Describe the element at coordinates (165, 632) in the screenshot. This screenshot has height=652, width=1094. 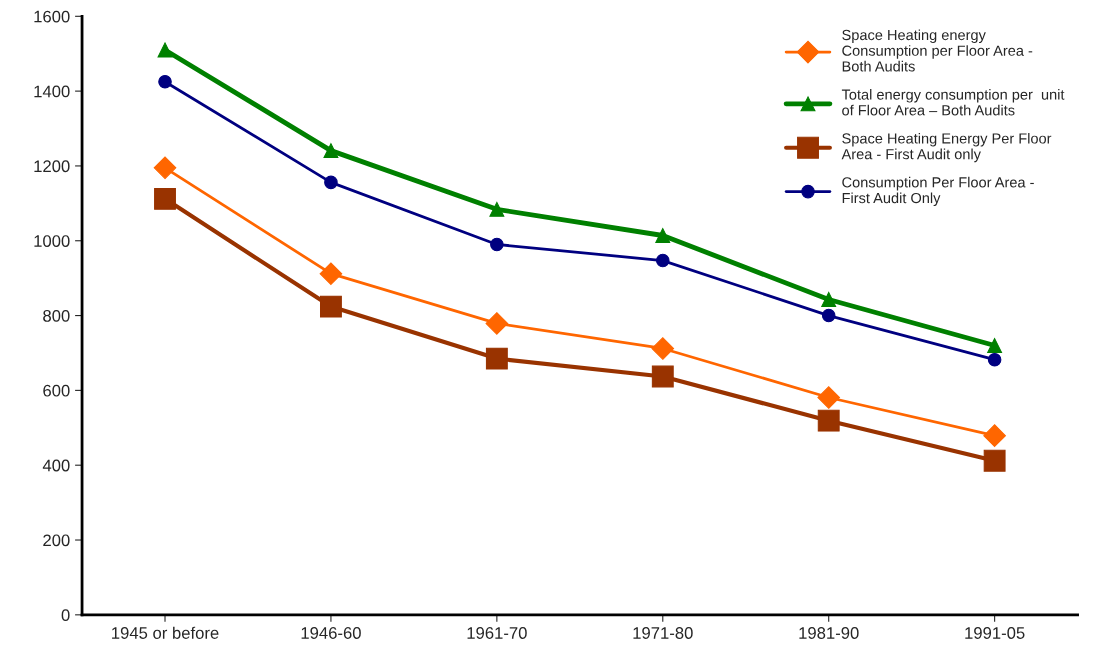
I see `x-tick-label: 1945 or before` at that location.